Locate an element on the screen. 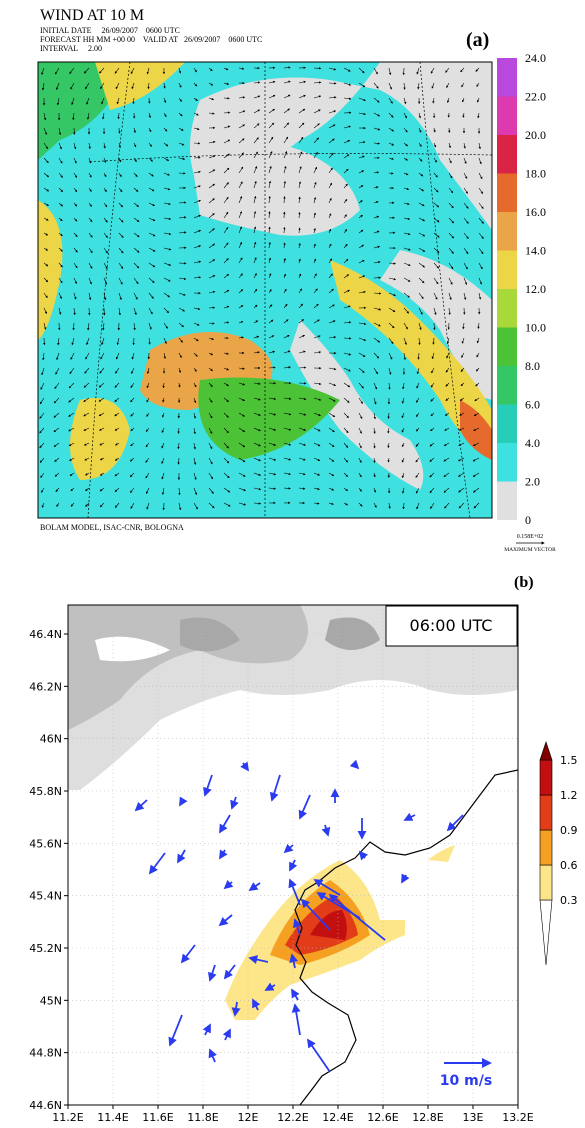  y-tick-label: 45.2N is located at coordinates (45, 948).